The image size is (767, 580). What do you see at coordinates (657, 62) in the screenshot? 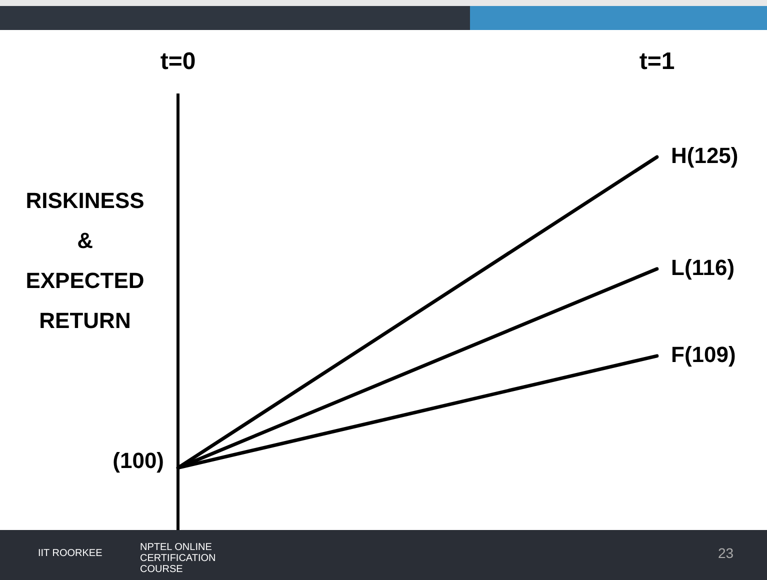
I see `x-tick-label: t=1` at bounding box center [657, 62].